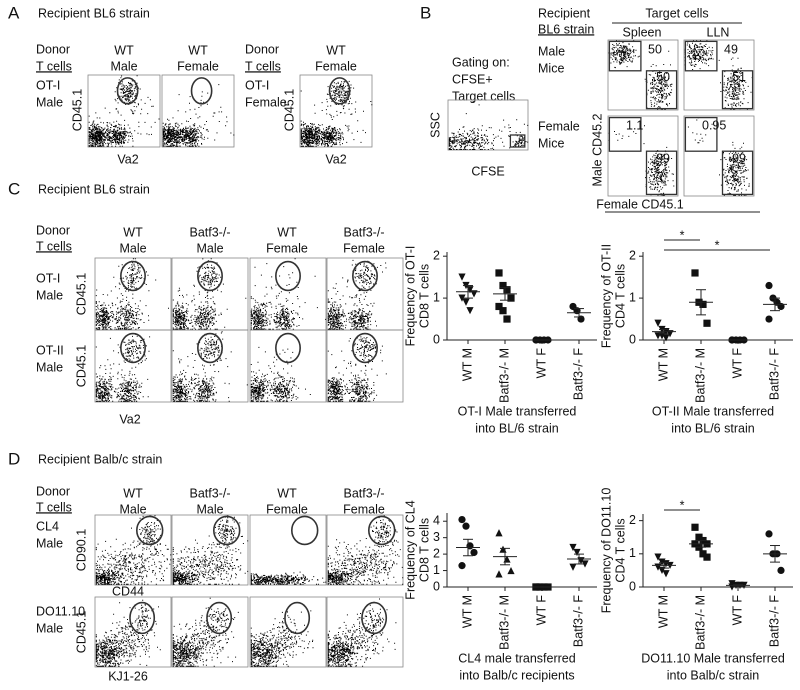 The height and width of the screenshot is (690, 800). Describe the element at coordinates (739, 158) in the screenshot. I see `gate-value: 99` at that location.